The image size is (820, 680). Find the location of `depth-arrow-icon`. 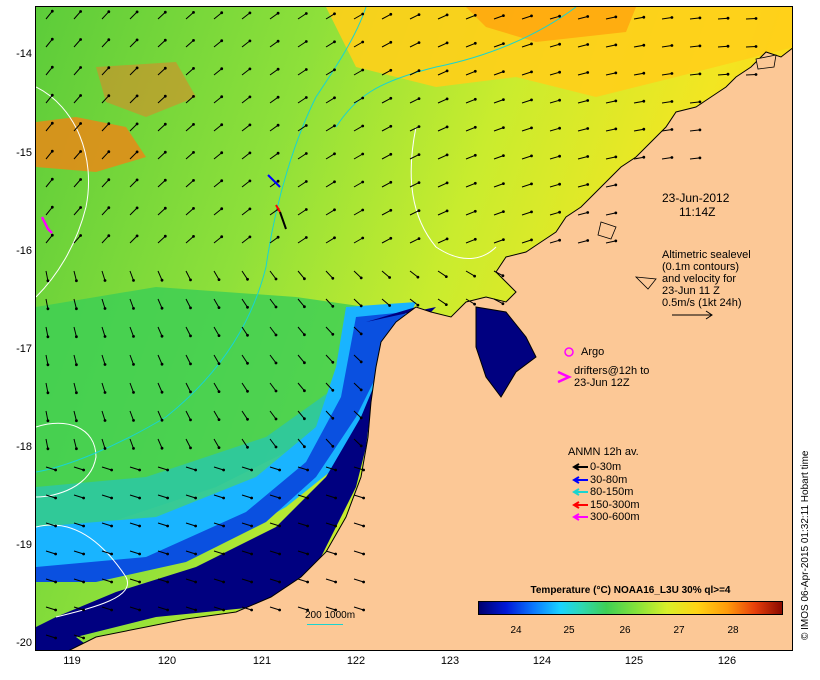

depth-arrow-icon is located at coordinates (580, 492).